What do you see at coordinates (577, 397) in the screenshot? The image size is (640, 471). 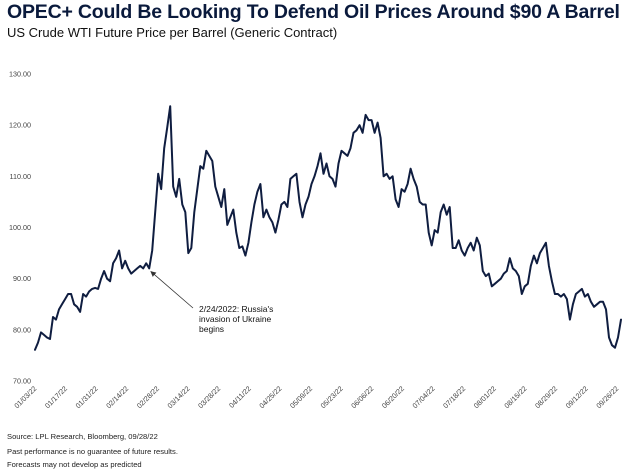 I see `x-tick-label: 09/12/22` at bounding box center [577, 397].